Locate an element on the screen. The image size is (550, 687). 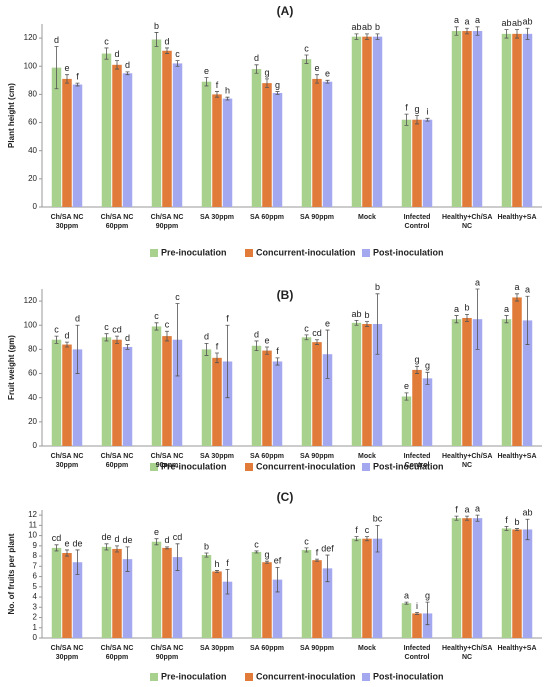
significance-letter: ab is located at coordinates (356, 27).